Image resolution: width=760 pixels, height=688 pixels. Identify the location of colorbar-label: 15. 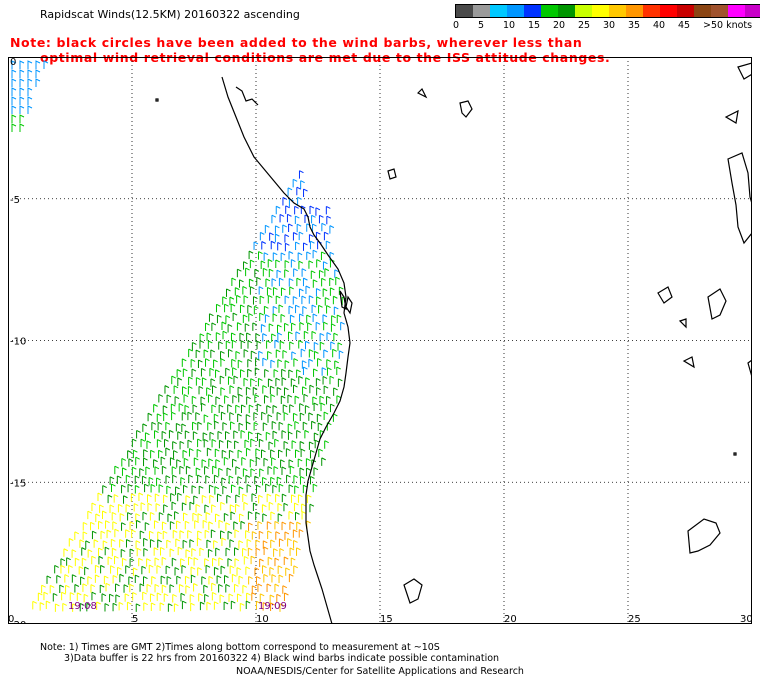
(534, 25).